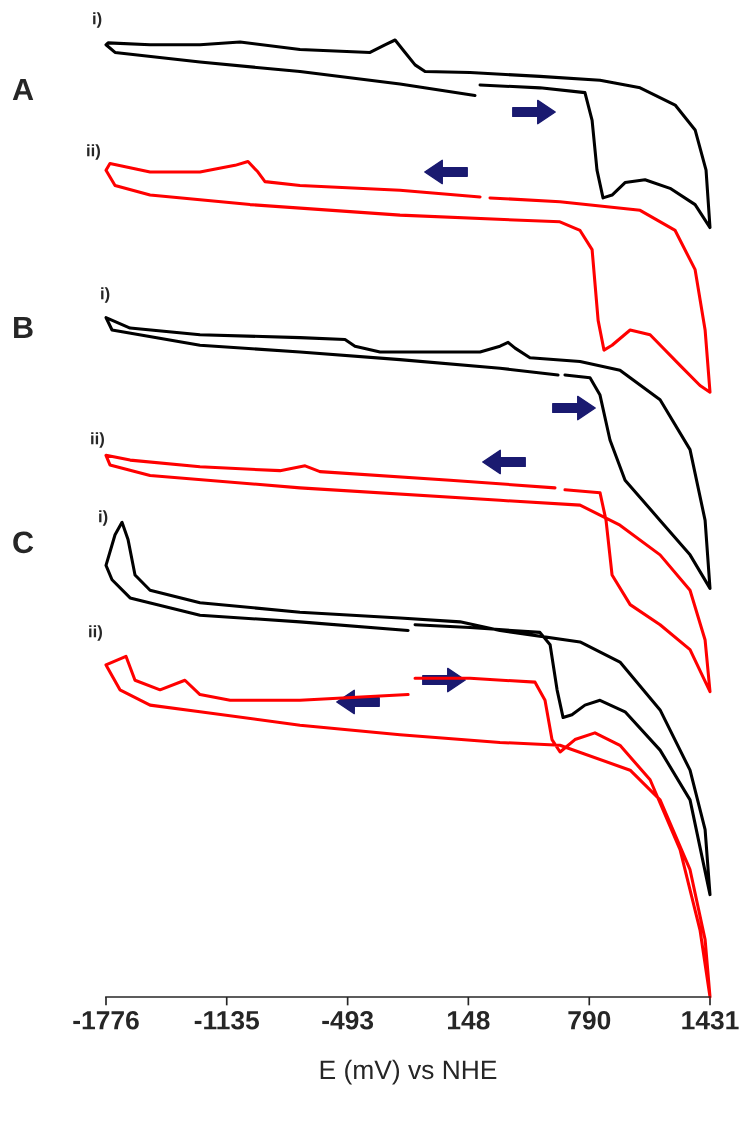 The height and width of the screenshot is (1124, 750). What do you see at coordinates (589, 1020) in the screenshot?
I see `x-tick-label: 790` at bounding box center [589, 1020].